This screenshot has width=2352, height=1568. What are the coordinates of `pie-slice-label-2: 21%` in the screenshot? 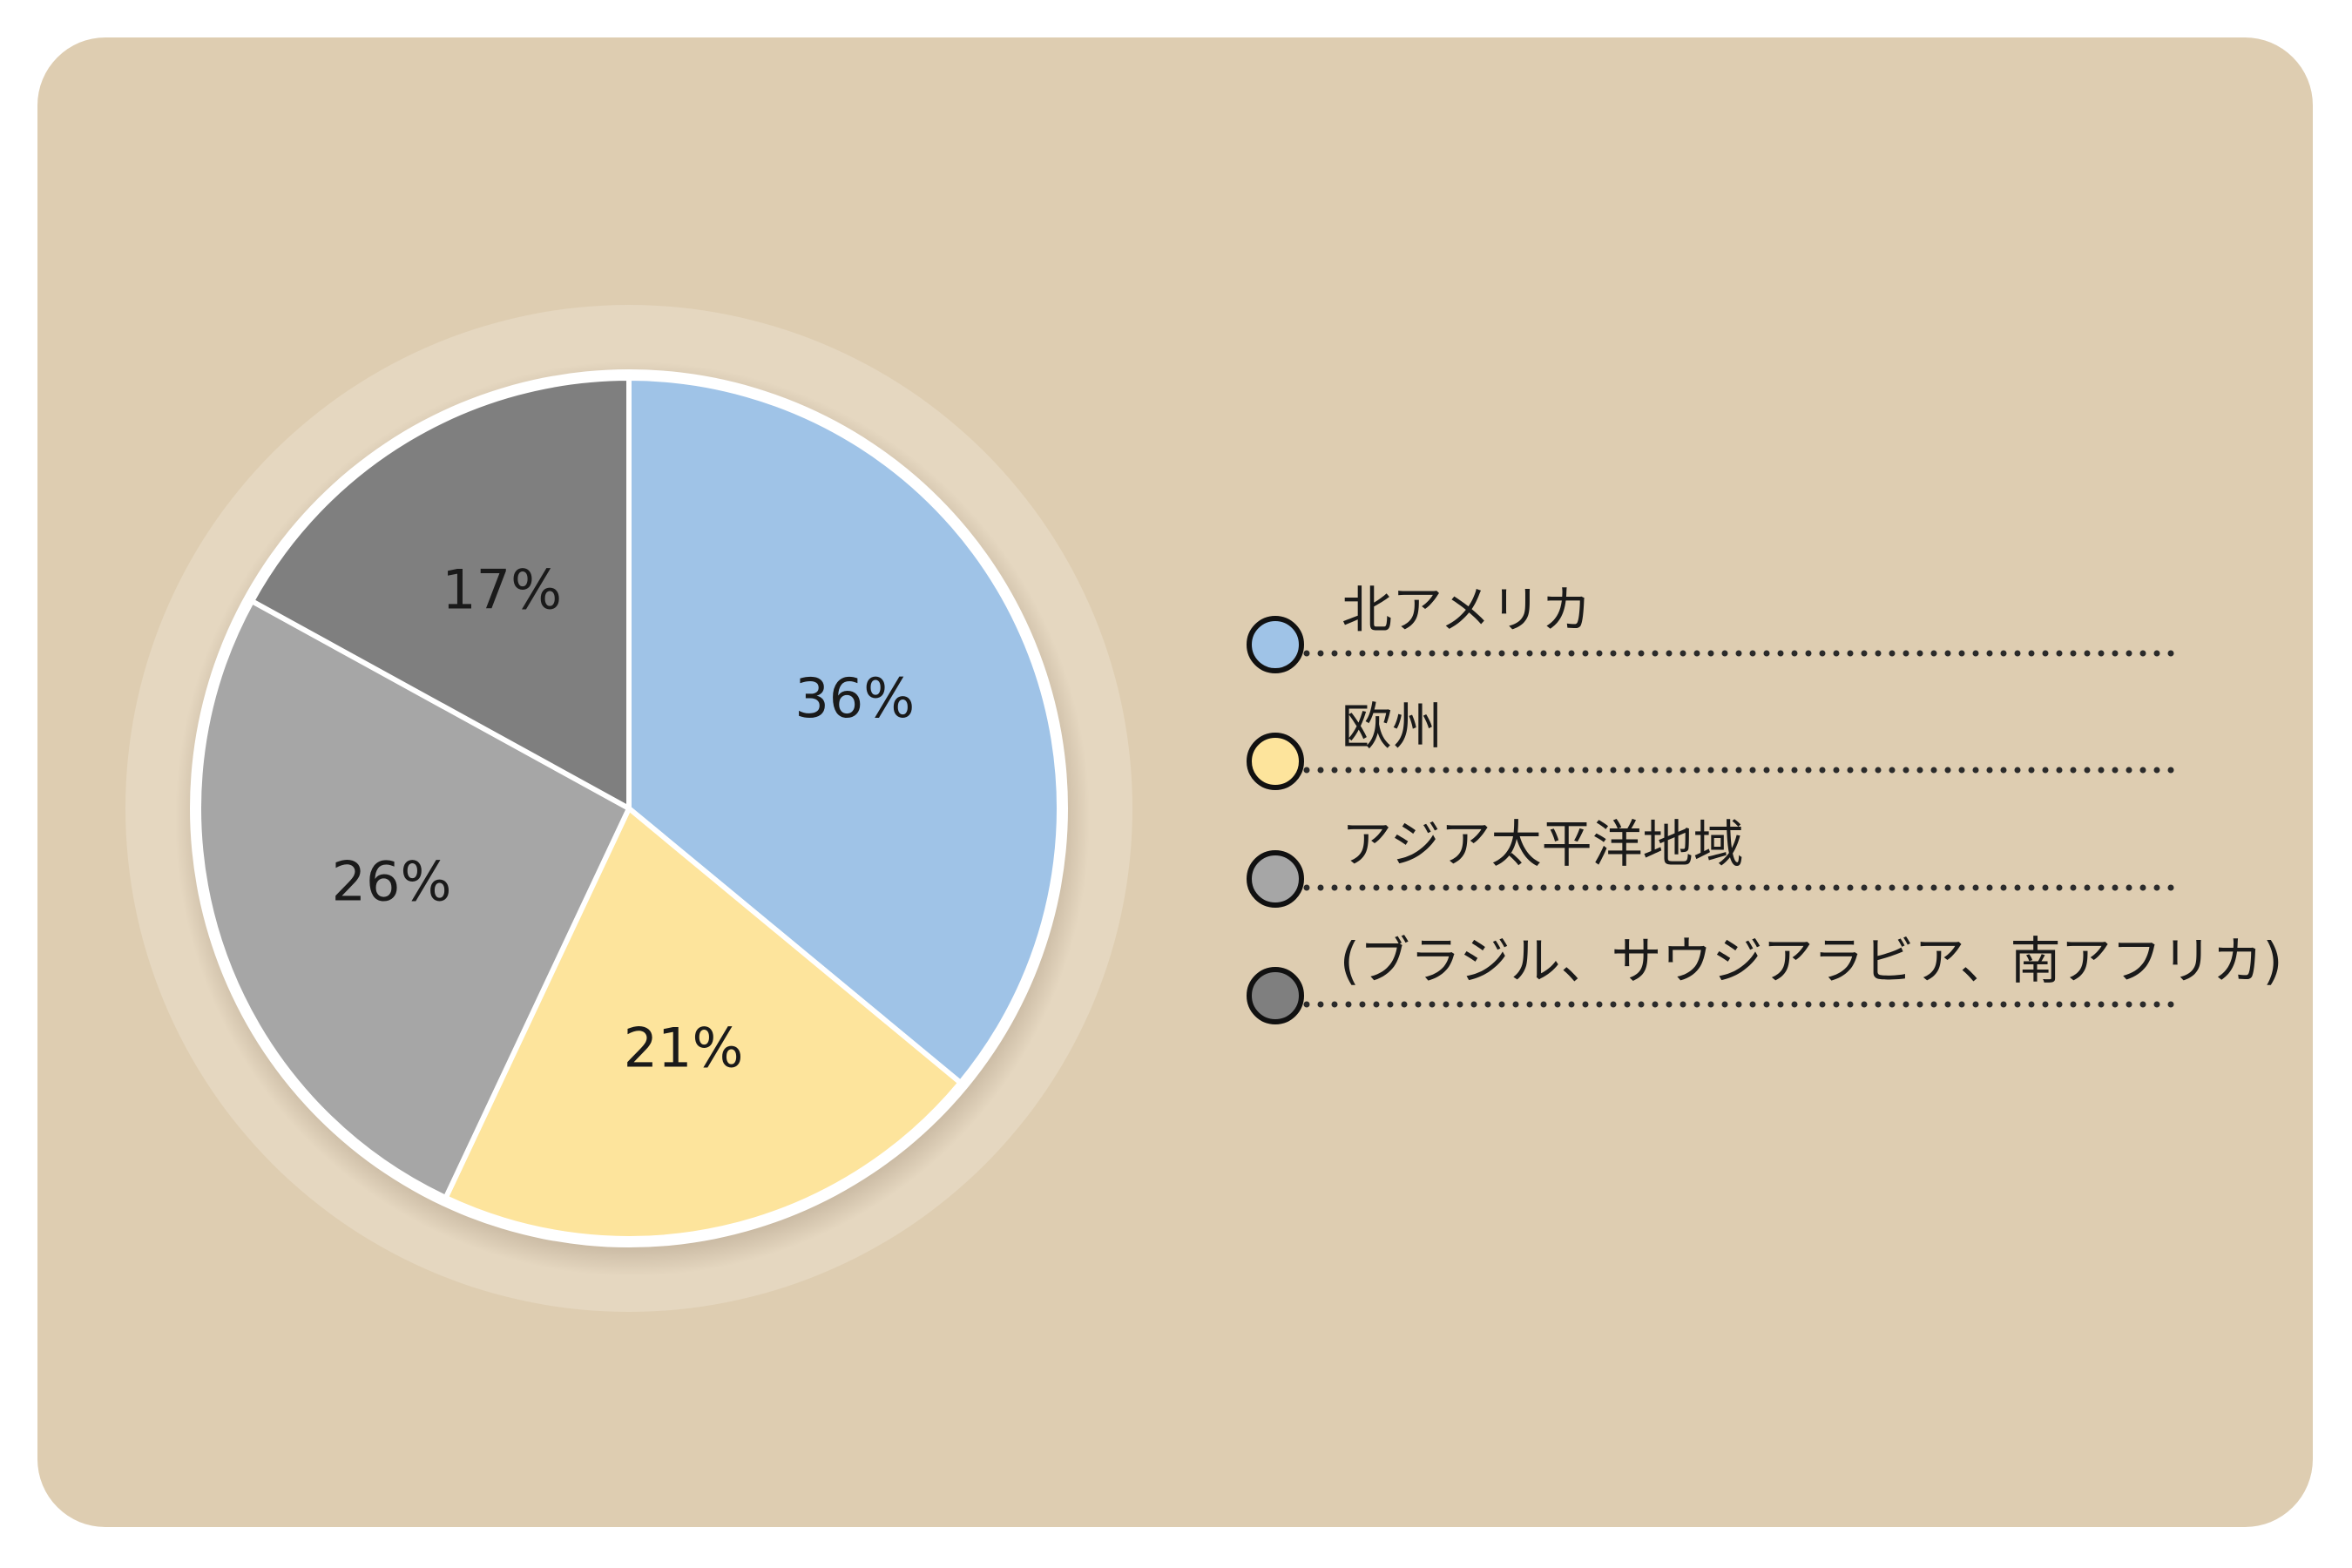 It's located at (684, 1048).